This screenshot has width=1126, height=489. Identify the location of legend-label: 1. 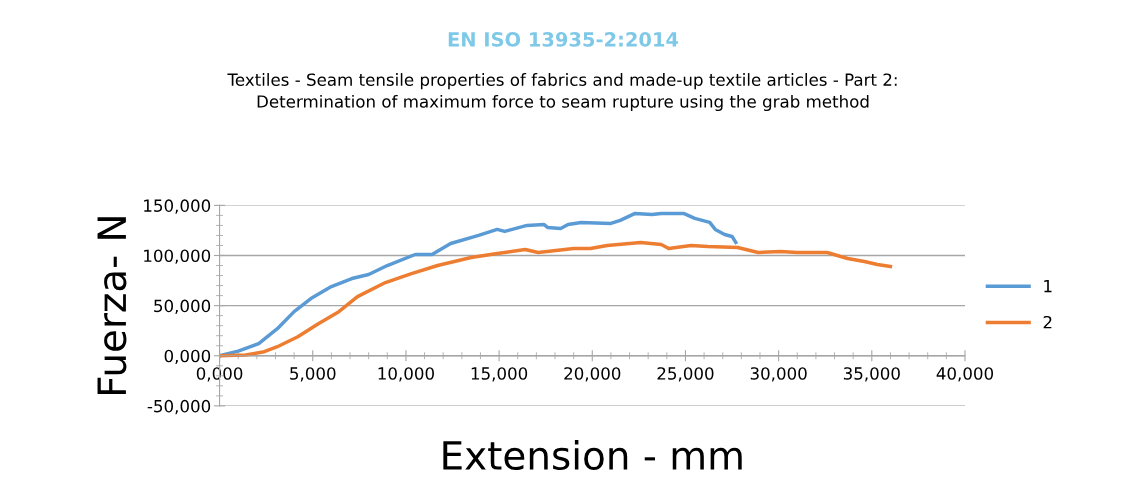
(1048, 286).